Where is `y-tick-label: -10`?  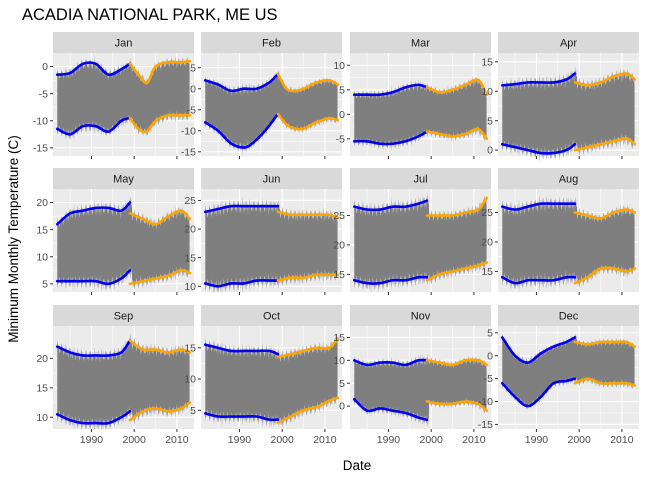
y-tick-label: -10 is located at coordinates (188, 131).